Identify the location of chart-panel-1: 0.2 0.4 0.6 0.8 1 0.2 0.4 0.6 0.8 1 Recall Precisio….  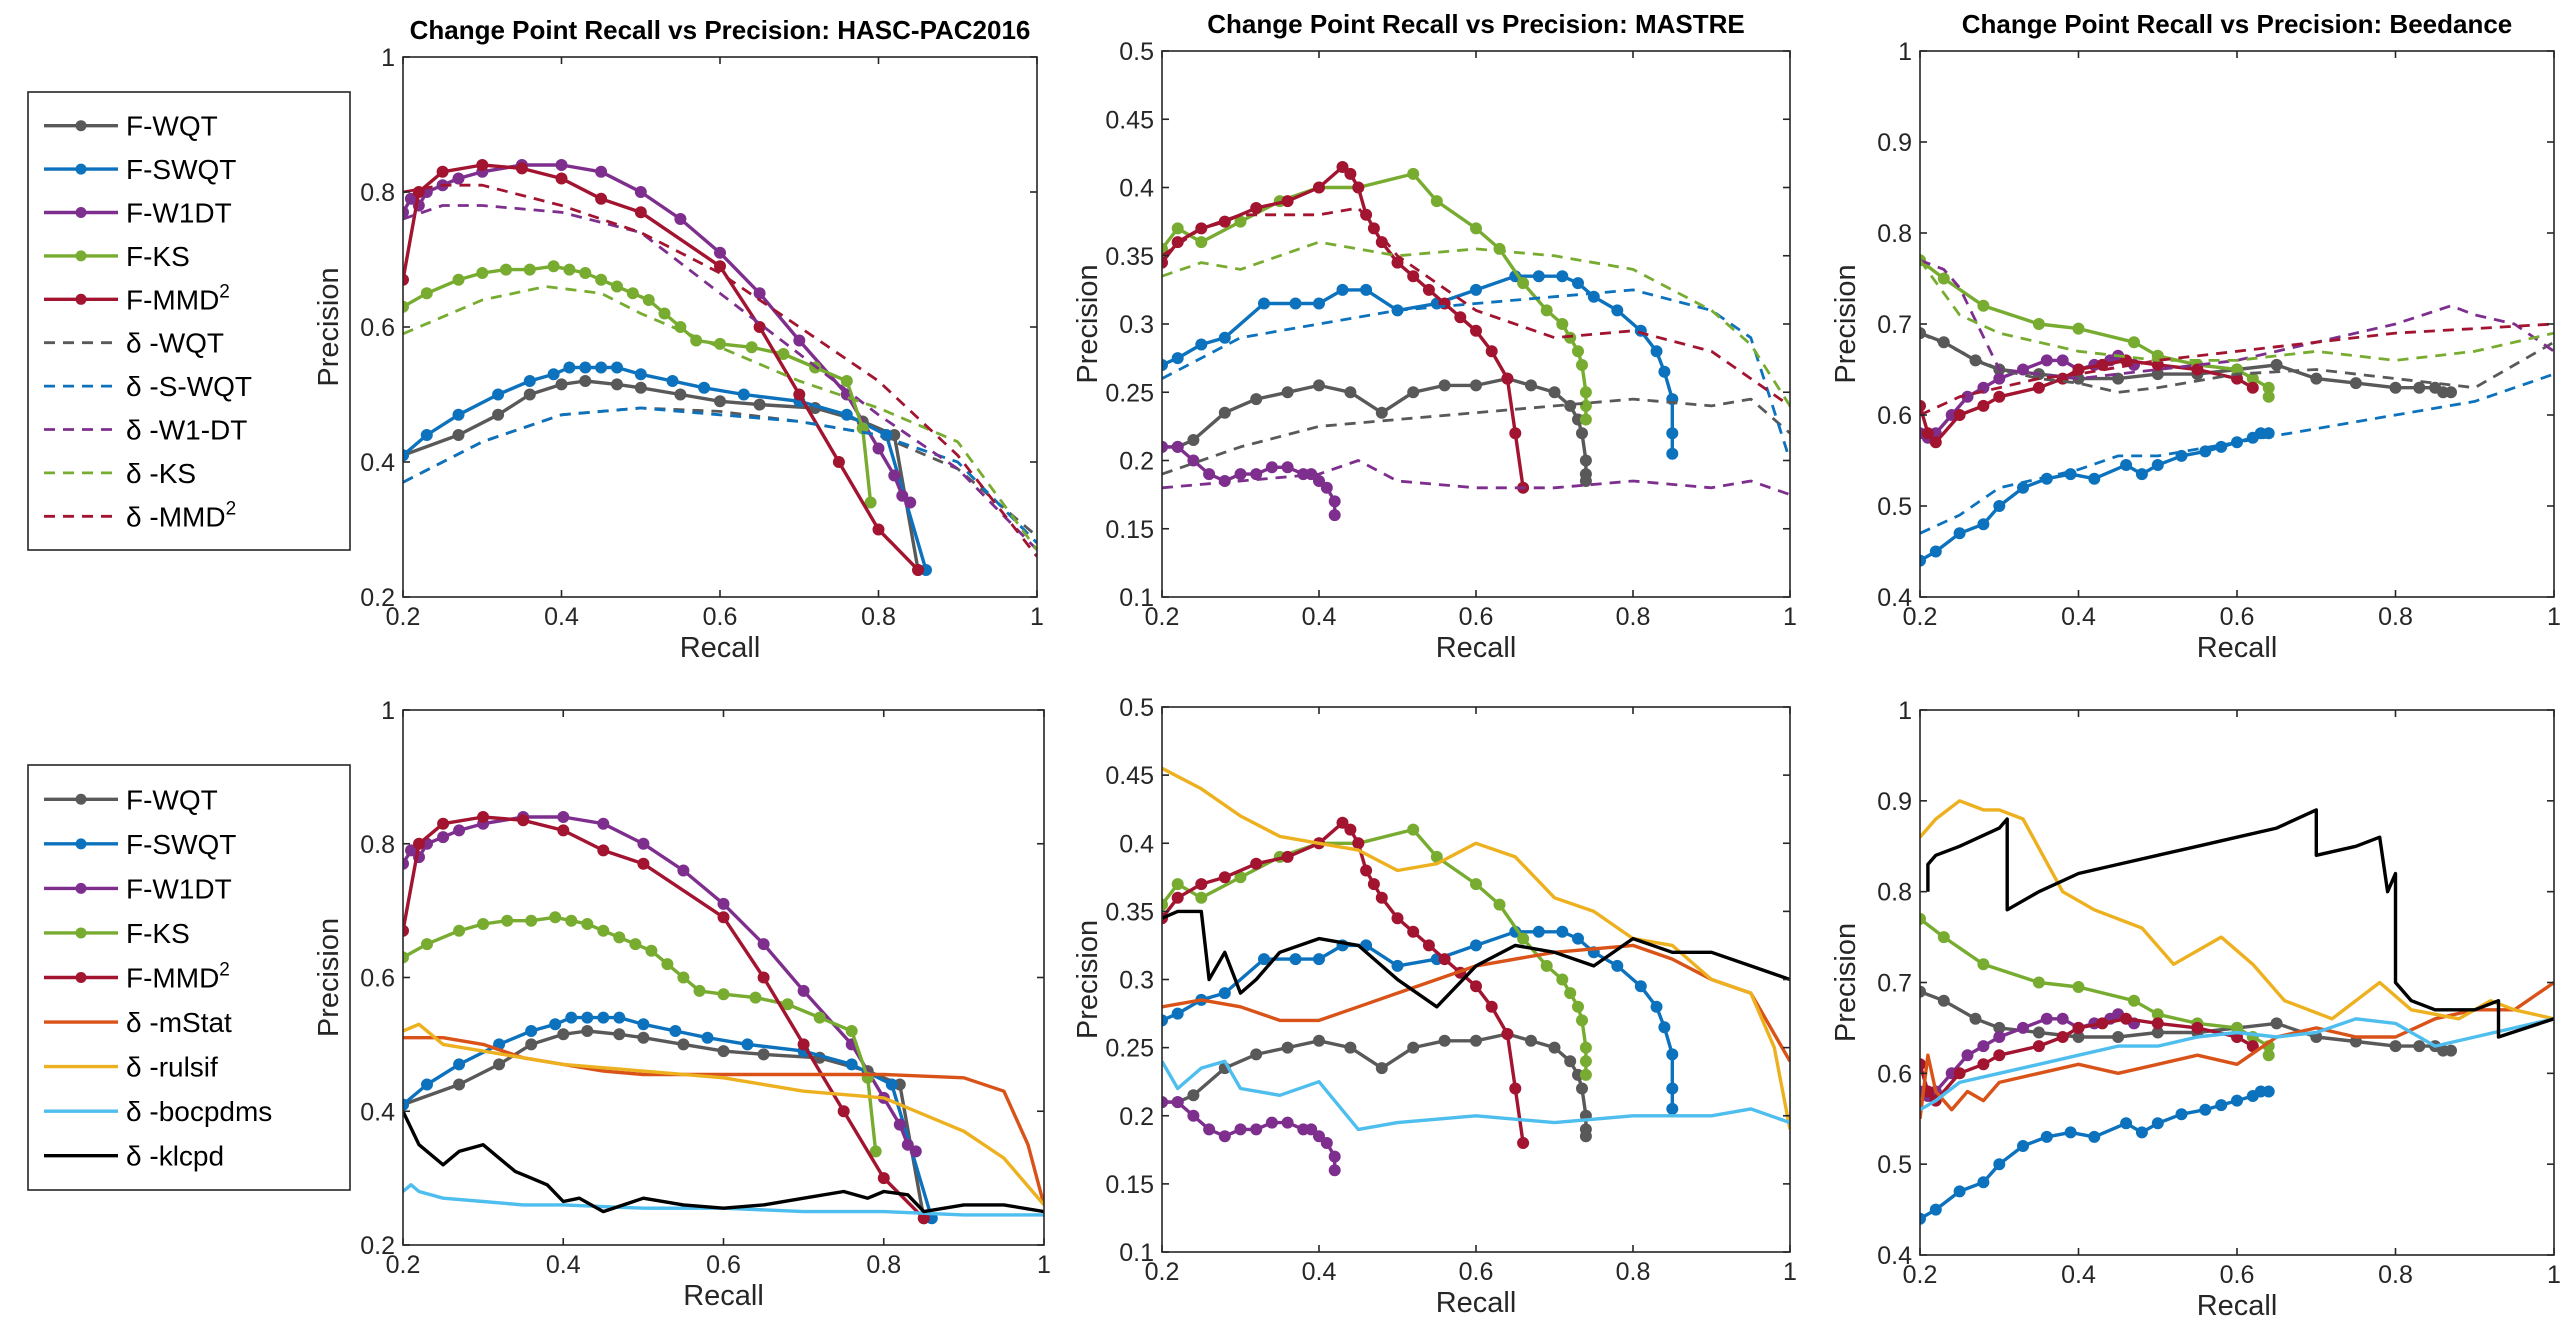
(678, 339).